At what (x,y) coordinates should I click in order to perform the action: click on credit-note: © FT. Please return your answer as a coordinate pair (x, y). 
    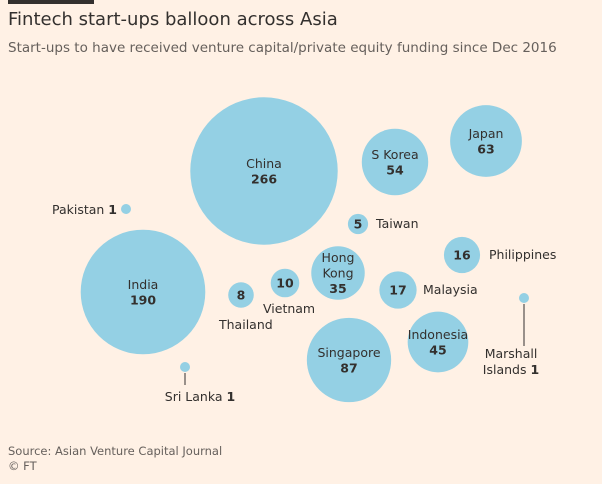
    Looking at the image, I should click on (22, 466).